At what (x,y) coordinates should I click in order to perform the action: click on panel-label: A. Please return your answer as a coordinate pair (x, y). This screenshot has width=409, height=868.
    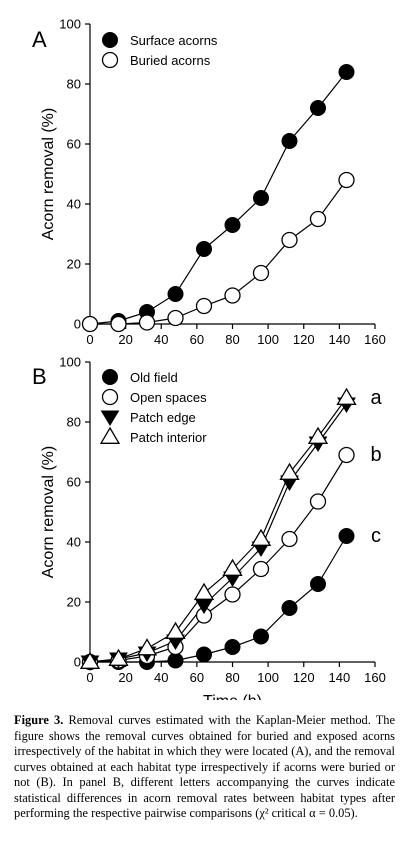
    Looking at the image, I should click on (39, 39).